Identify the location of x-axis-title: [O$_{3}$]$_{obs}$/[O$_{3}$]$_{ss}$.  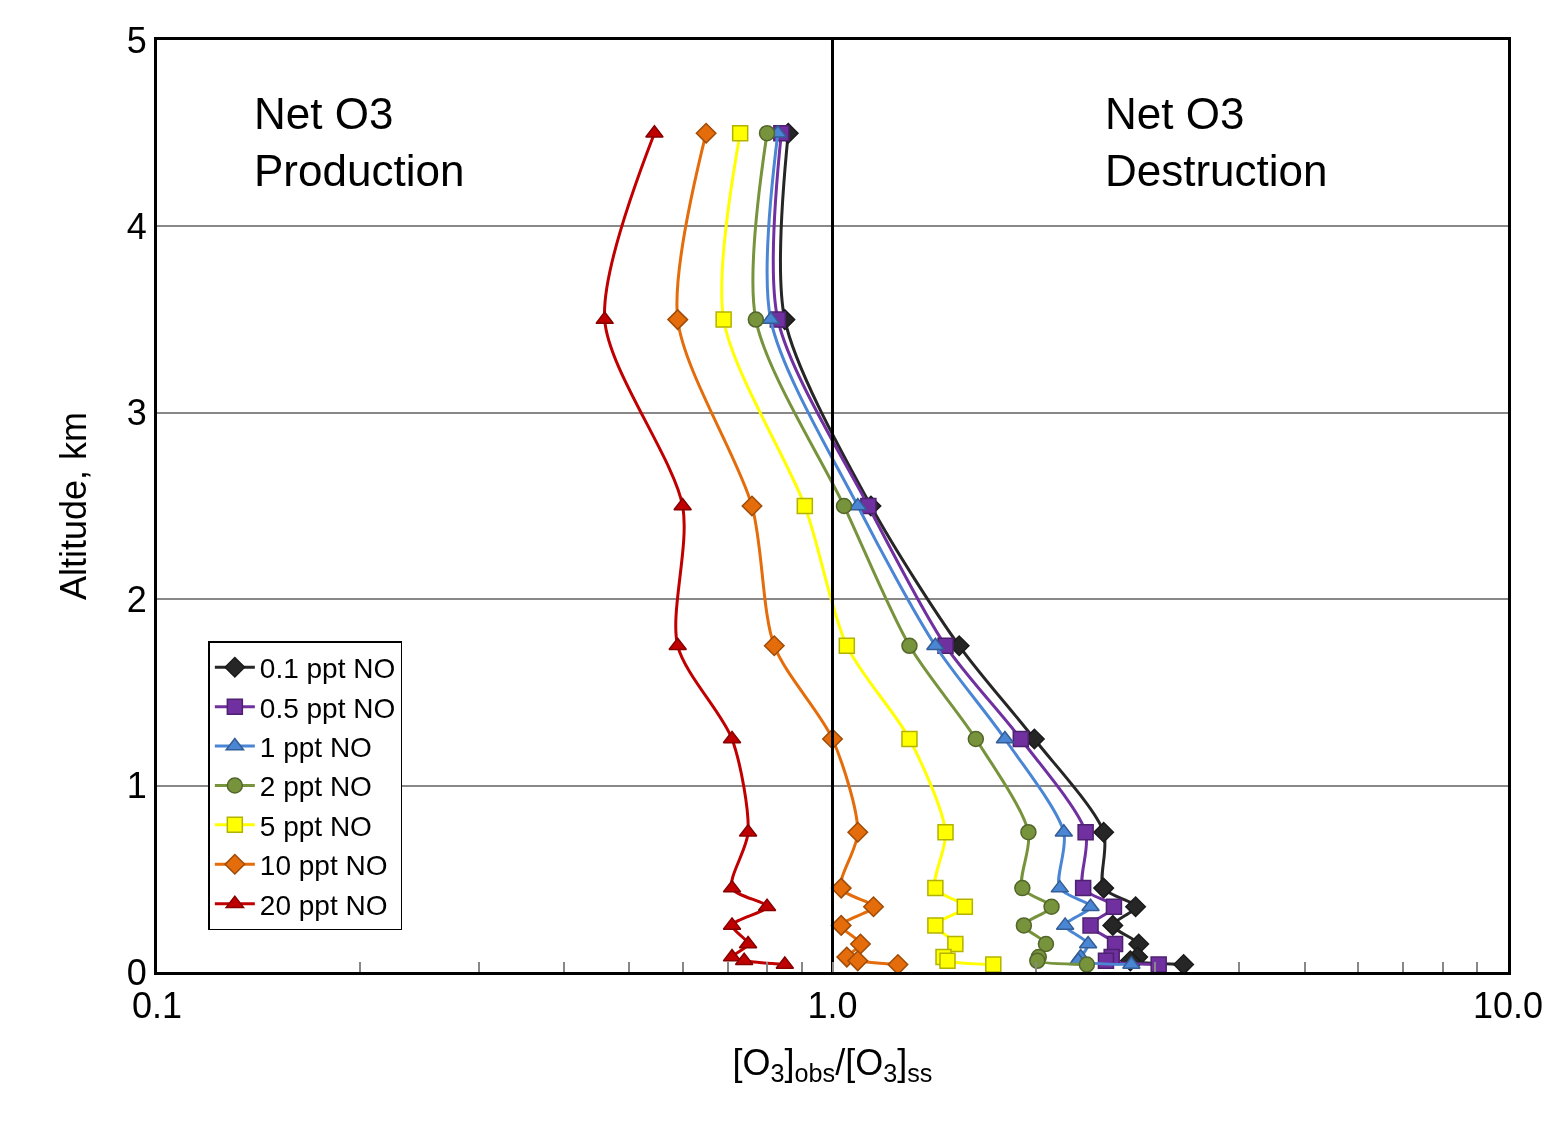
(832, 1064).